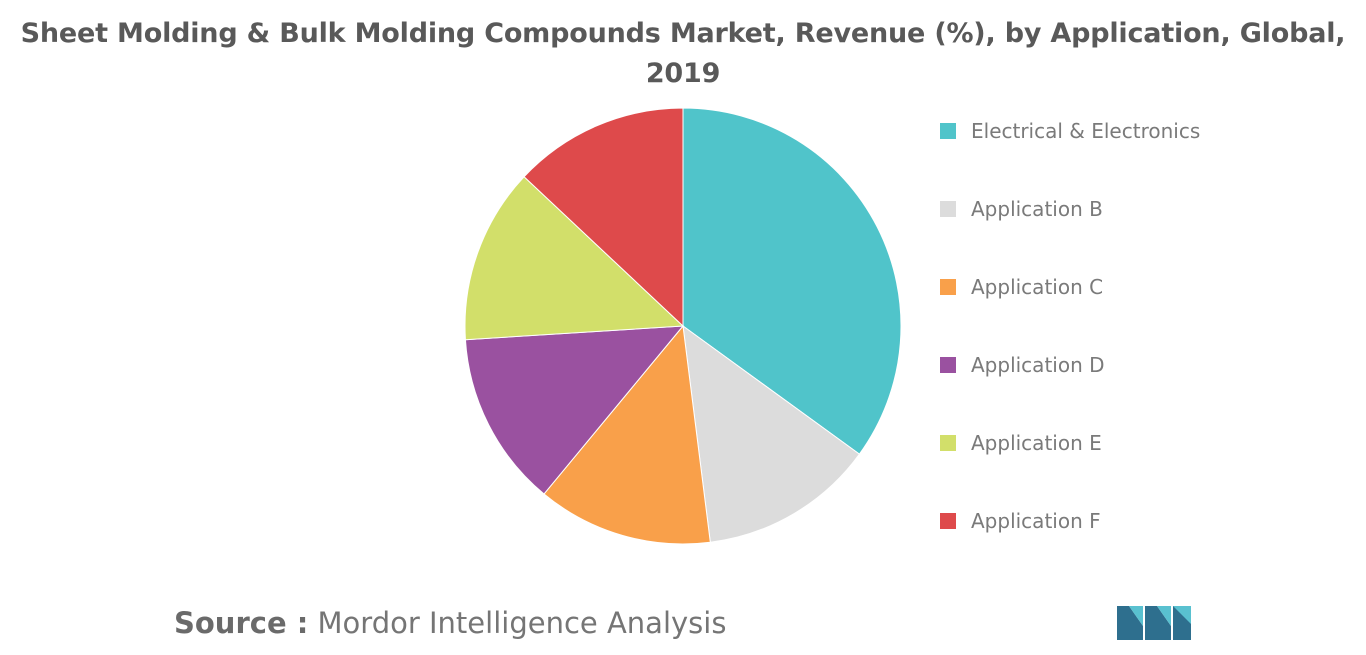 The image size is (1366, 655). I want to click on legend-label: Application D, so click(1038, 365).